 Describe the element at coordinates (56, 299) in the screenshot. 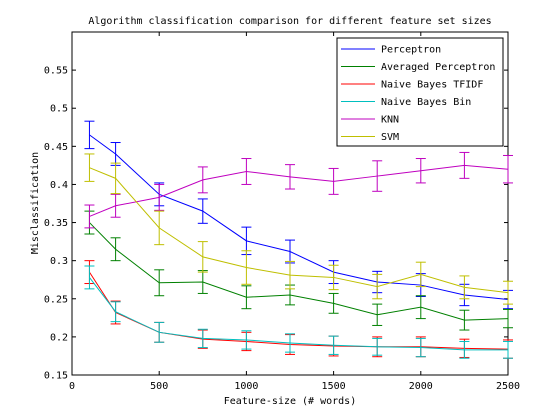

I see `y-tick-label: 0.25` at that location.